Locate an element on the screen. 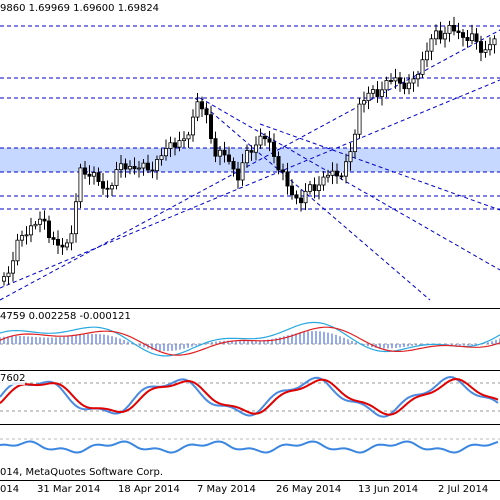 This screenshot has width=500, height=500. stochastic-indicator-pane: 7602 is located at coordinates (250, 396).